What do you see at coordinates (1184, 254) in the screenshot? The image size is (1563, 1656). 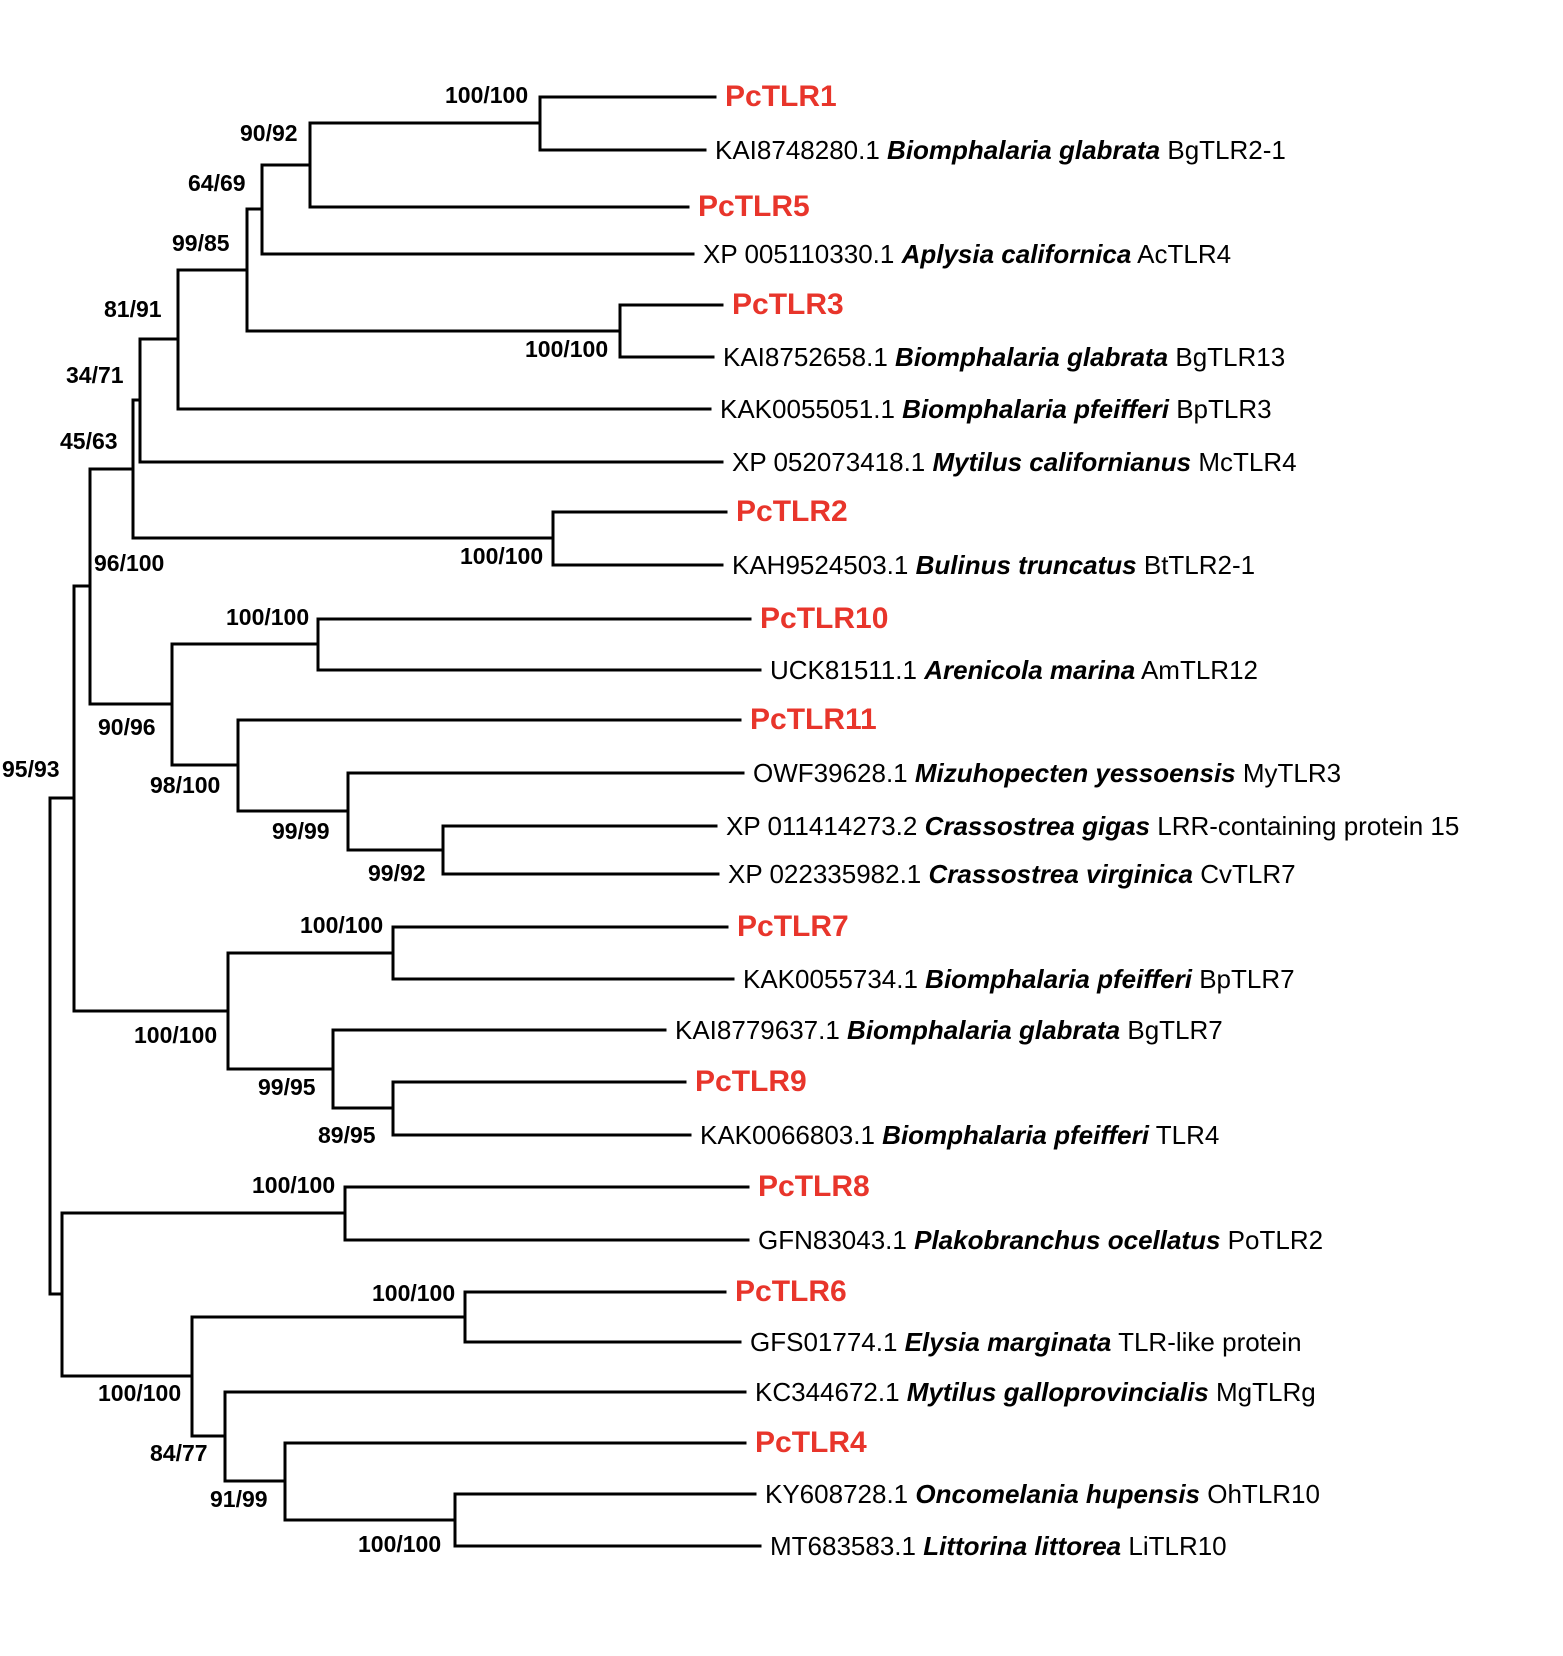 I see `gene-name: AcTLR4` at bounding box center [1184, 254].